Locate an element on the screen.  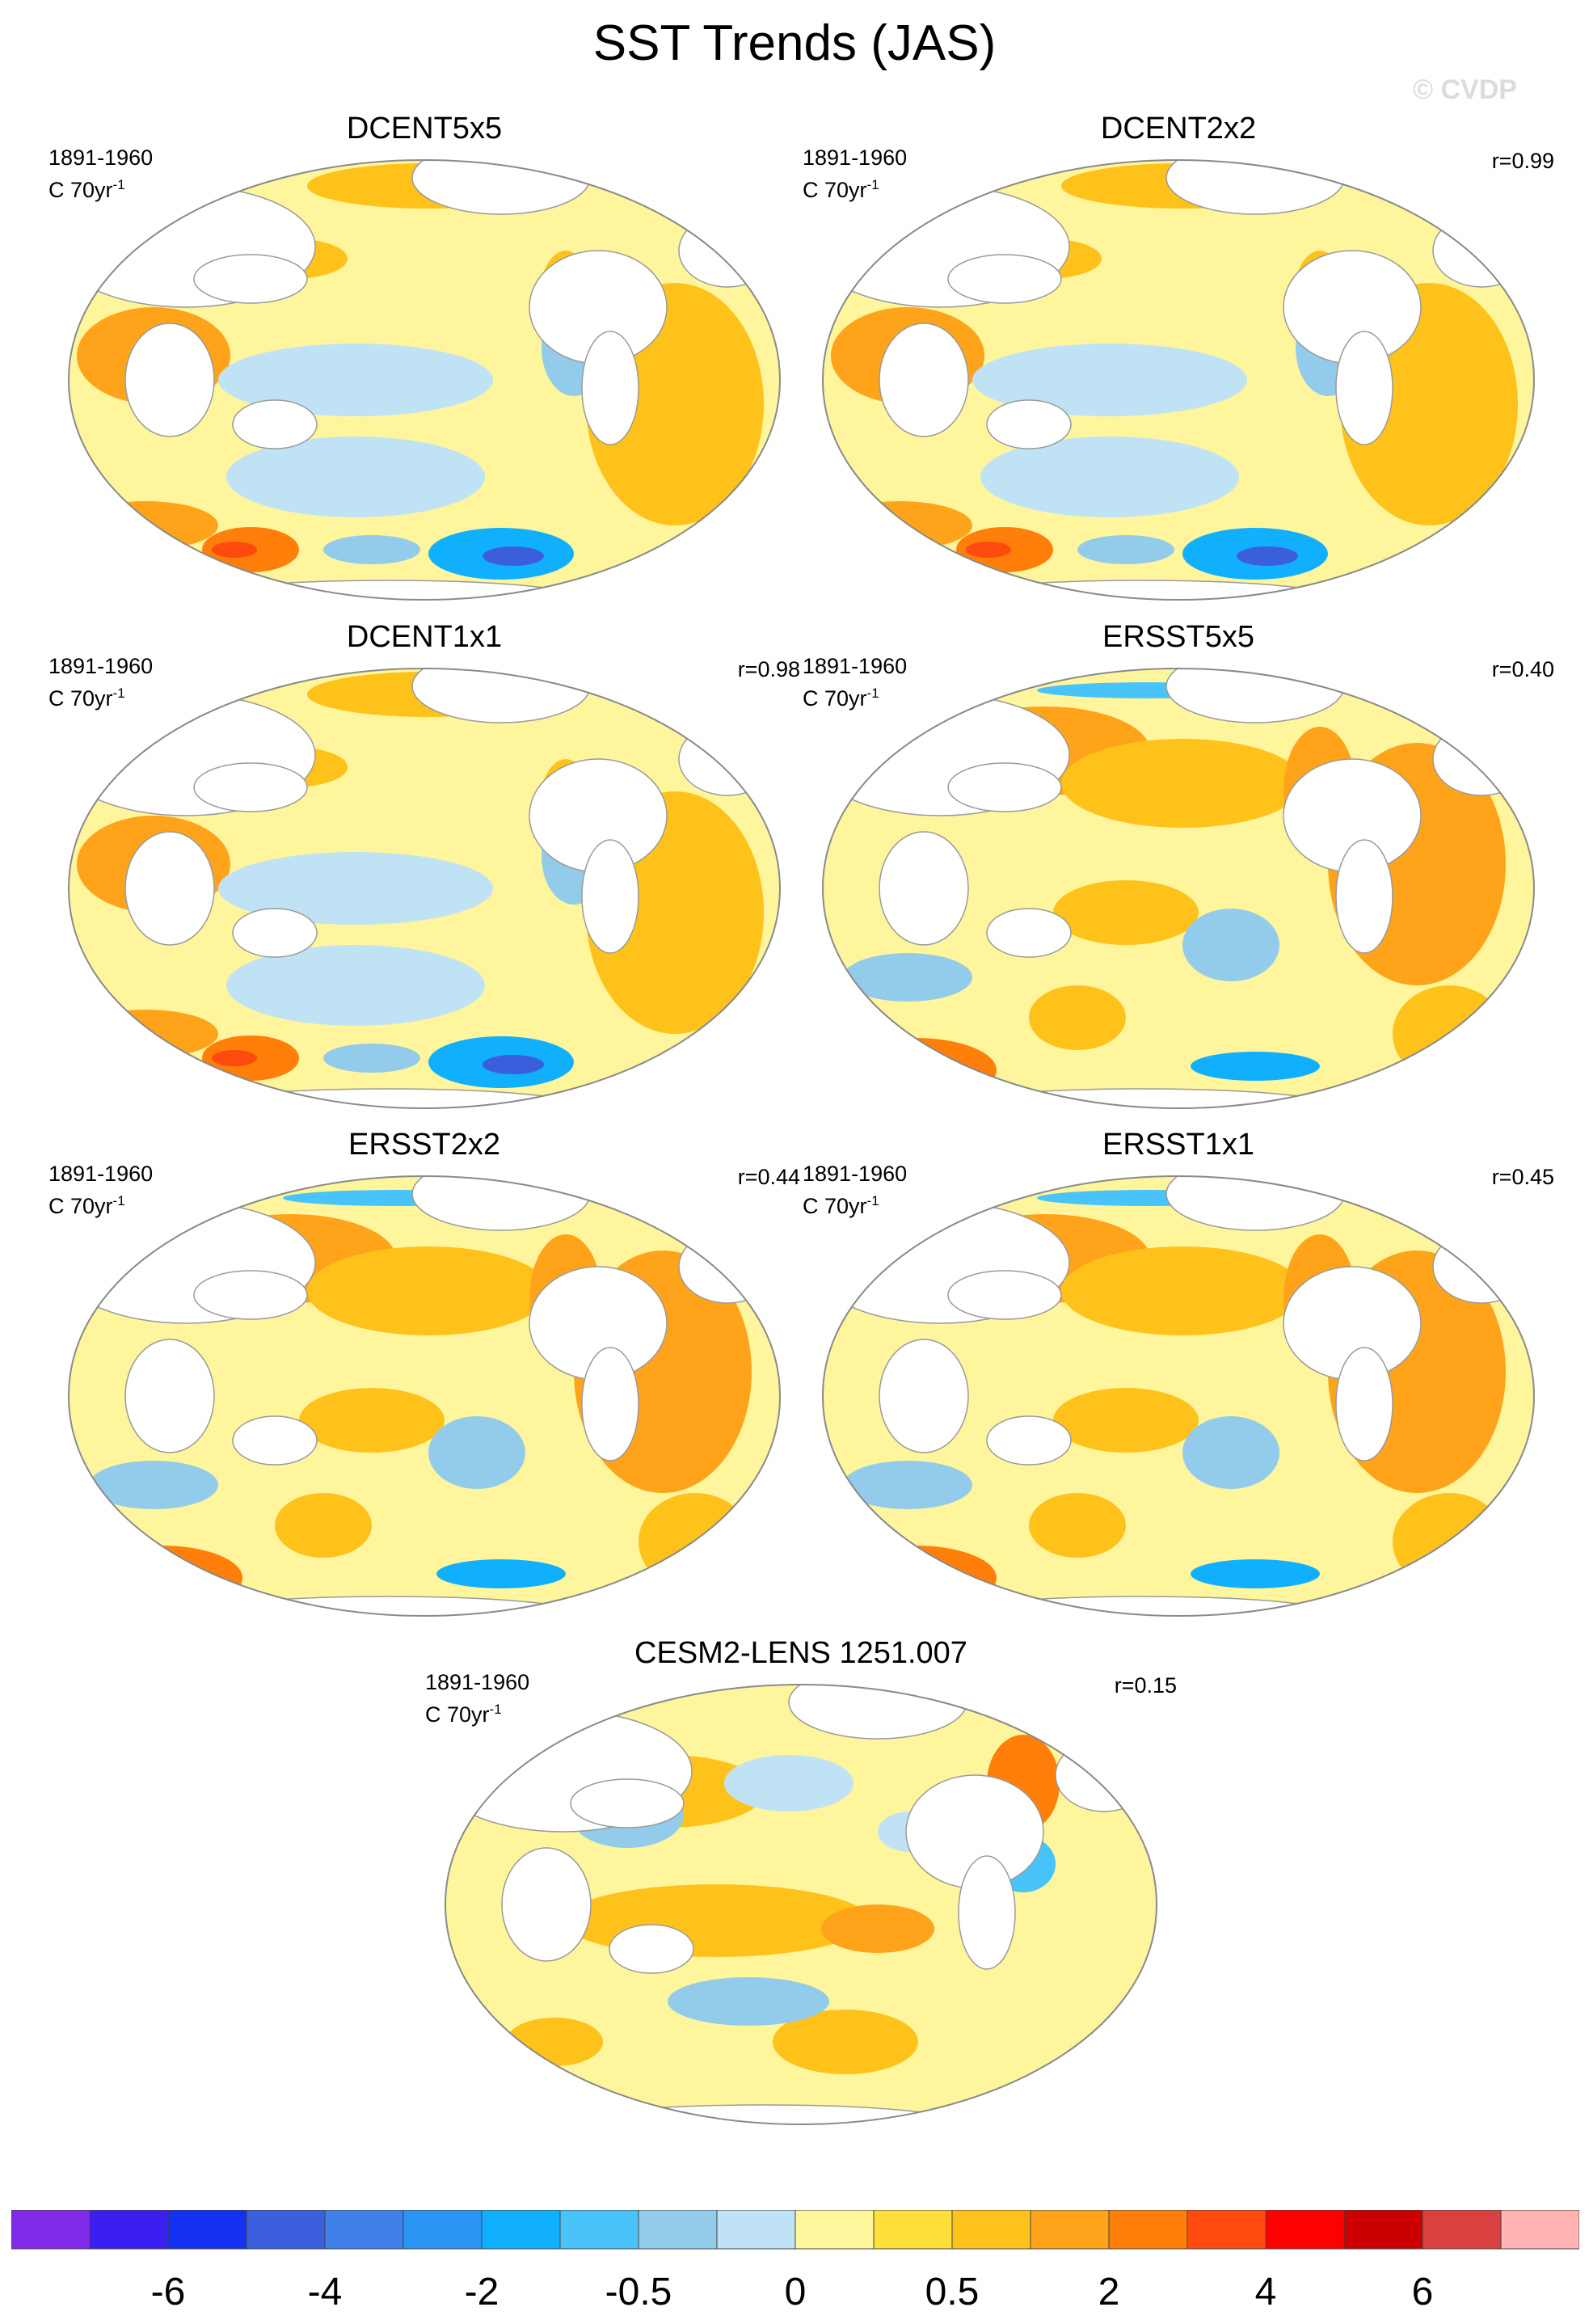
figure-title: SST Trends (JAS) is located at coordinates (794, 43).